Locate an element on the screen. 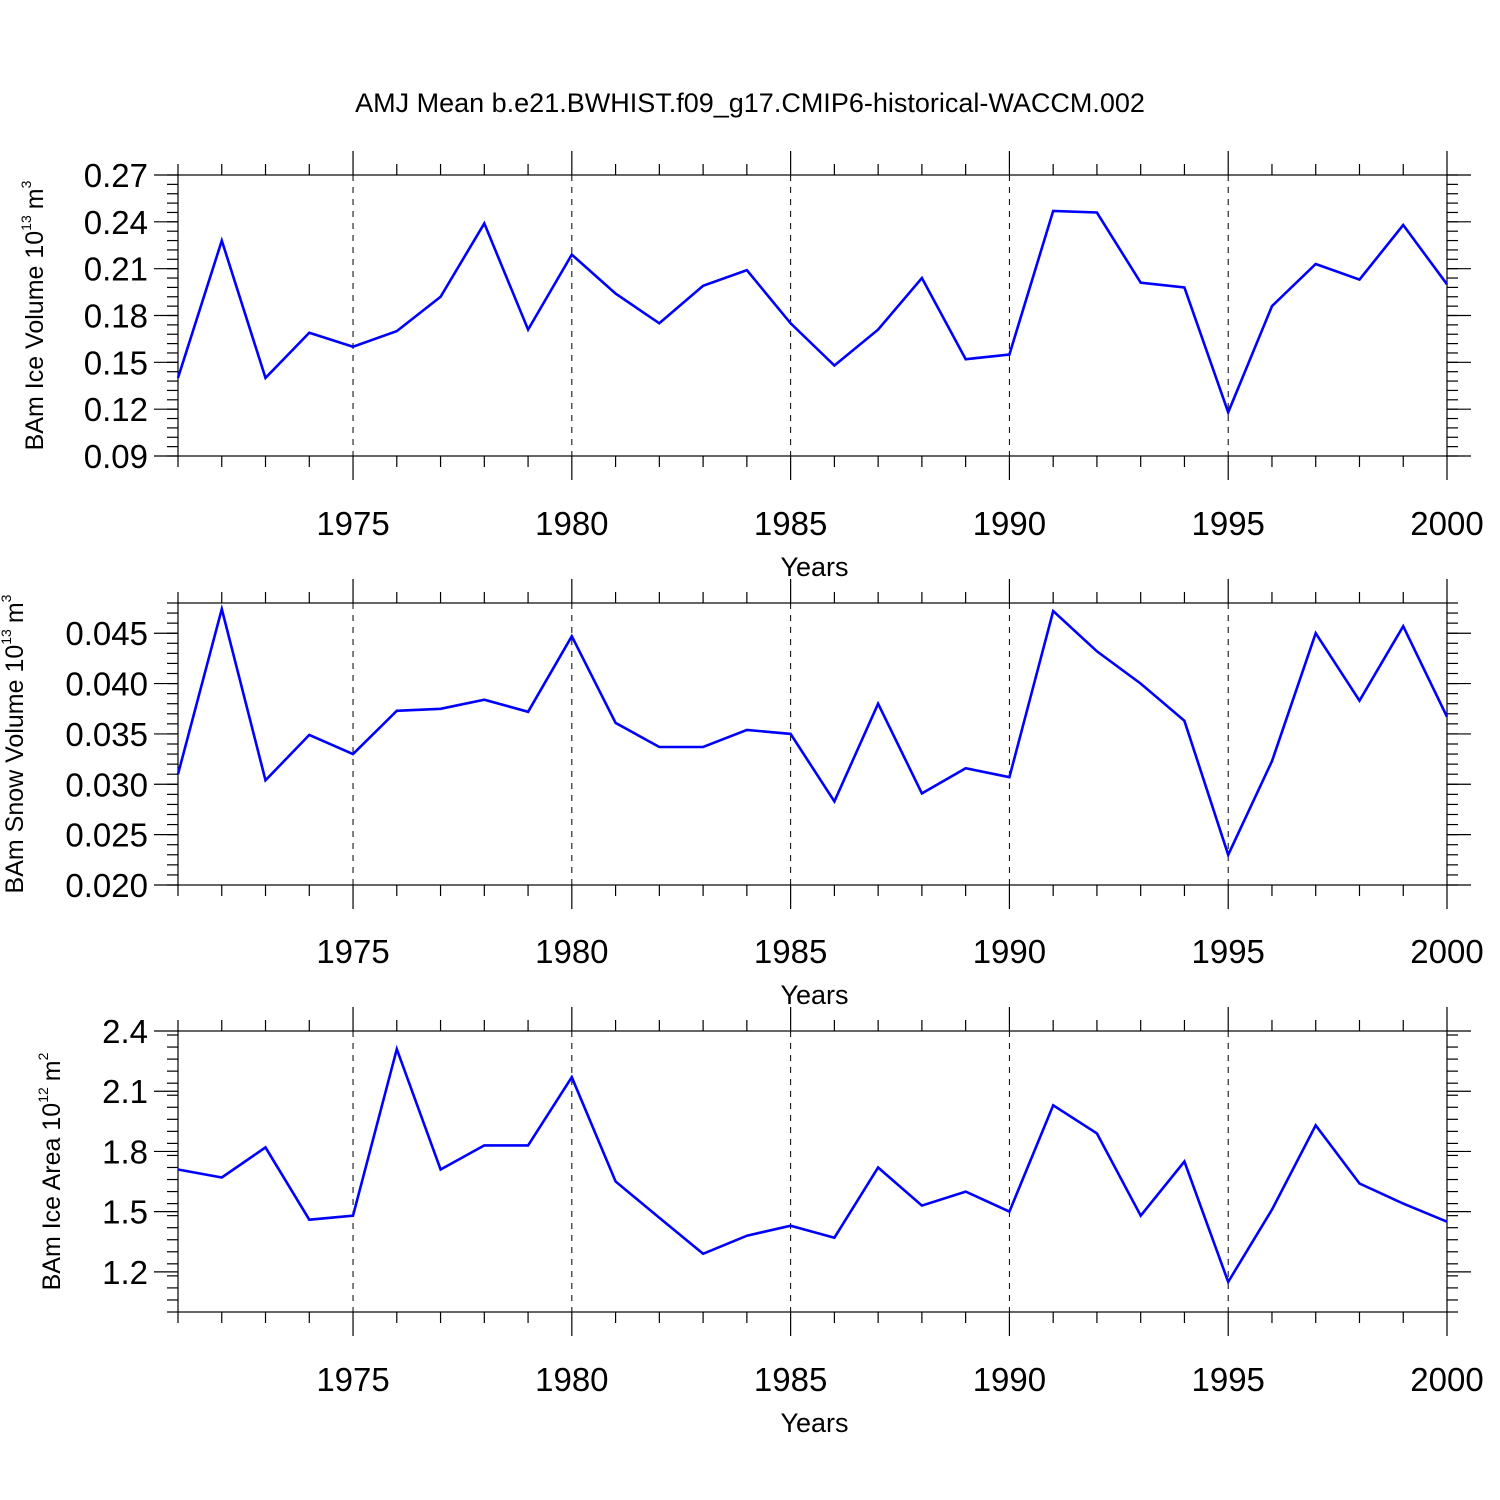 The height and width of the screenshot is (1500, 1500). y-tick-label: 0.18 is located at coordinates (116, 316).